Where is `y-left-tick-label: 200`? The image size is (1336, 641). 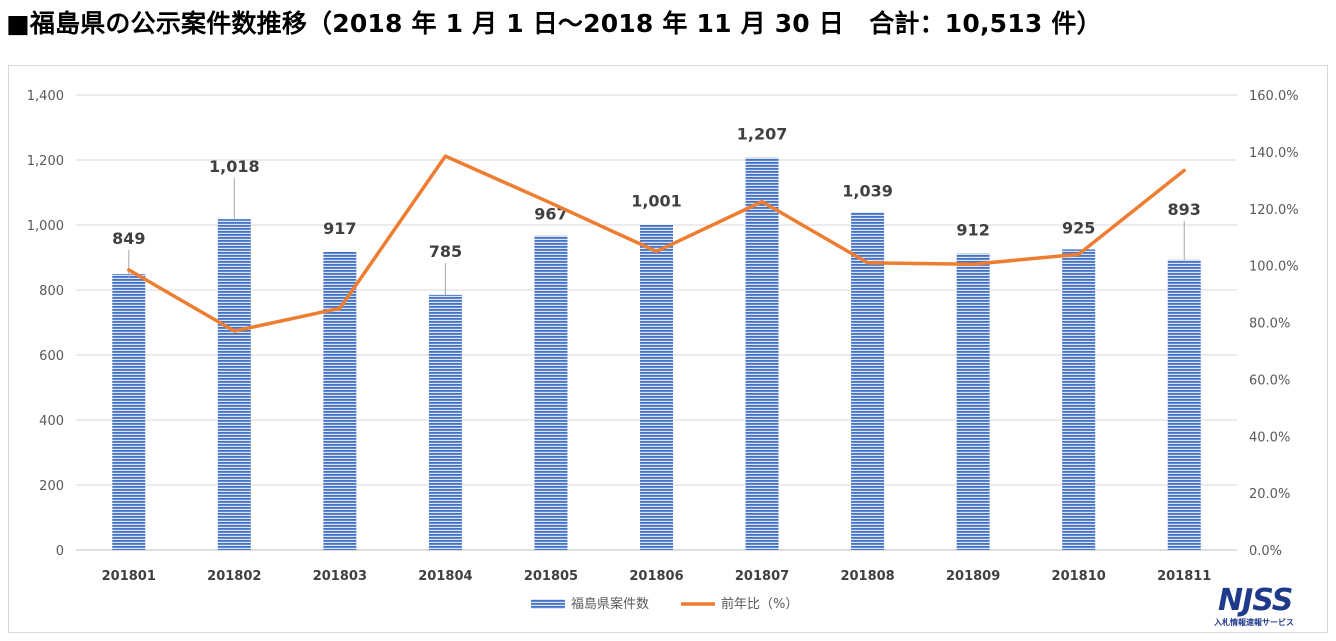 y-left-tick-label: 200 is located at coordinates (51, 486).